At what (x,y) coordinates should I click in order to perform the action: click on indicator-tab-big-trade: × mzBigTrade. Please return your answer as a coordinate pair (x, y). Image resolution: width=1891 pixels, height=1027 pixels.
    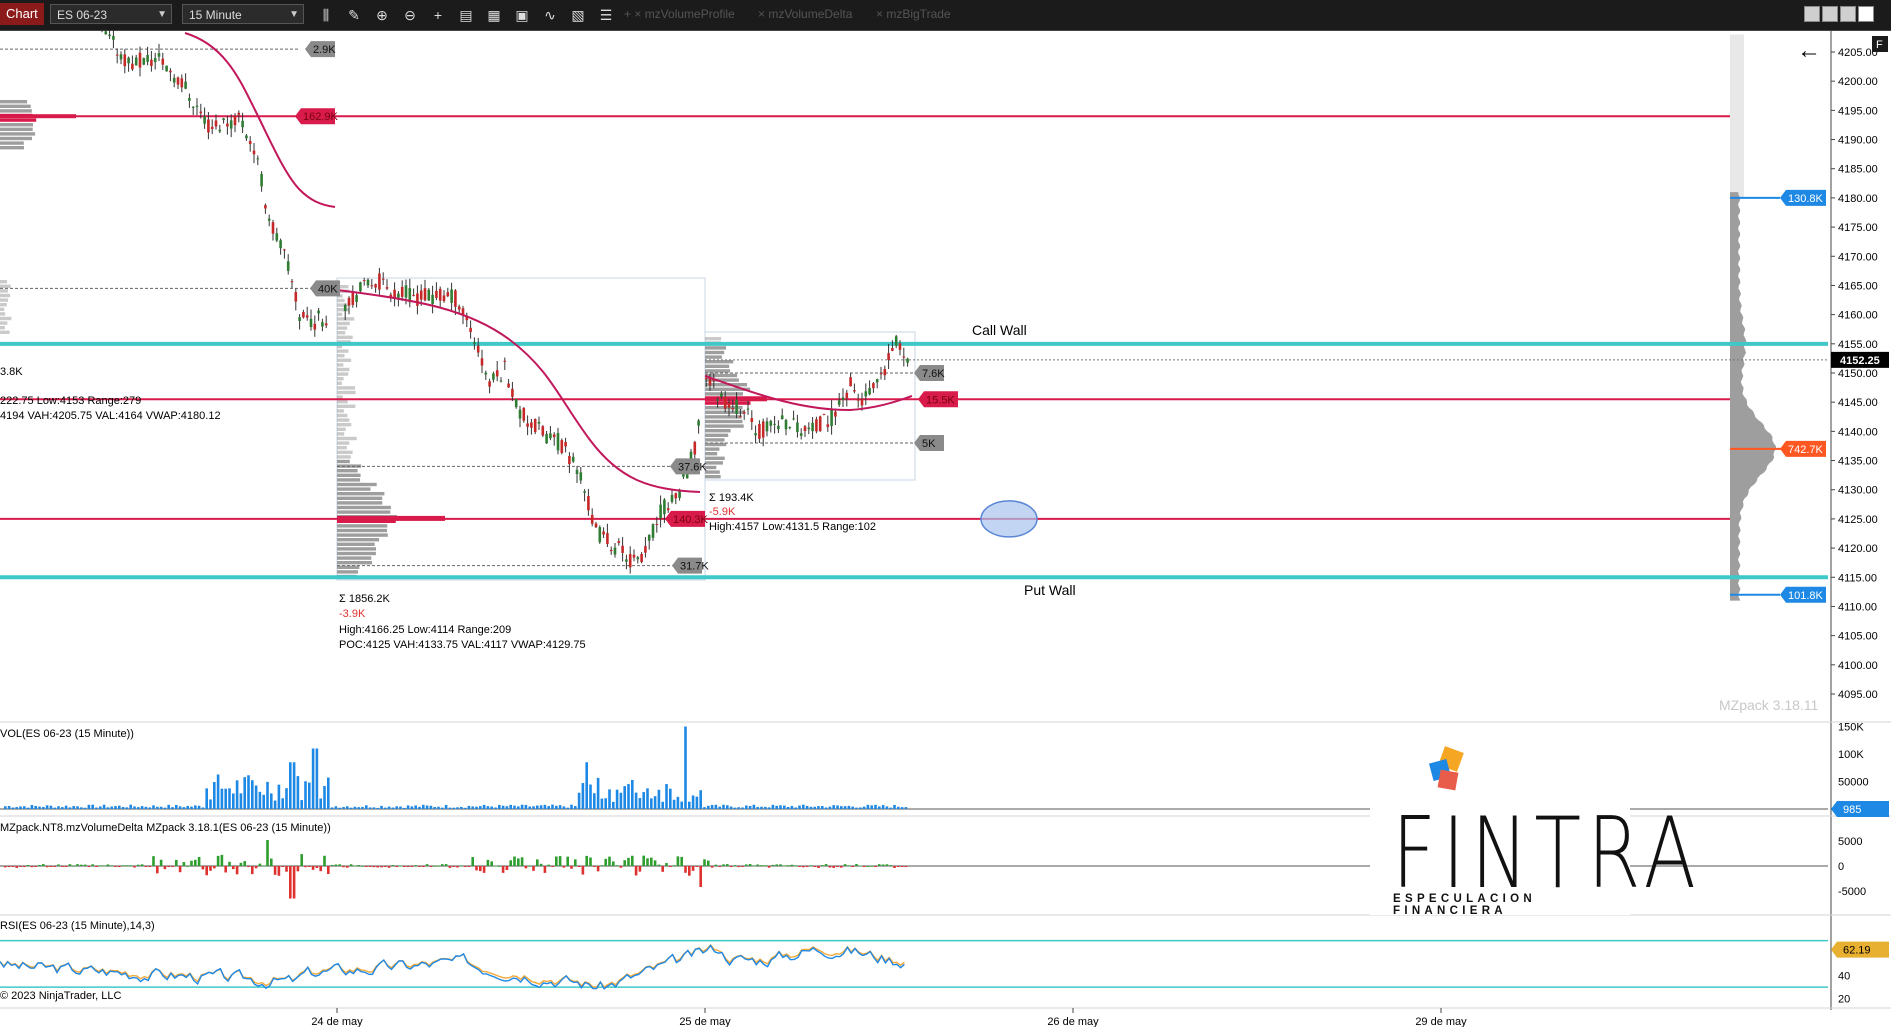
    Looking at the image, I should click on (913, 14).